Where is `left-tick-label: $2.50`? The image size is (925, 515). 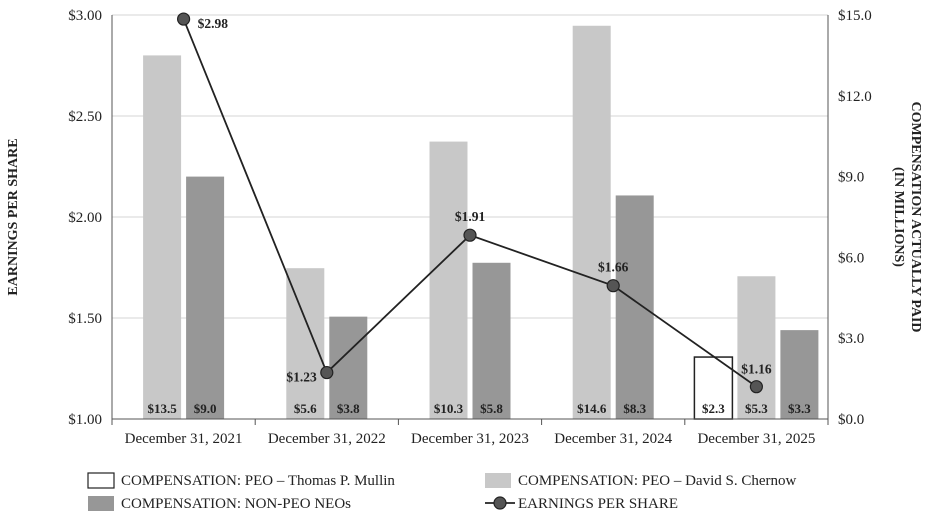 left-tick-label: $2.50 is located at coordinates (85, 117).